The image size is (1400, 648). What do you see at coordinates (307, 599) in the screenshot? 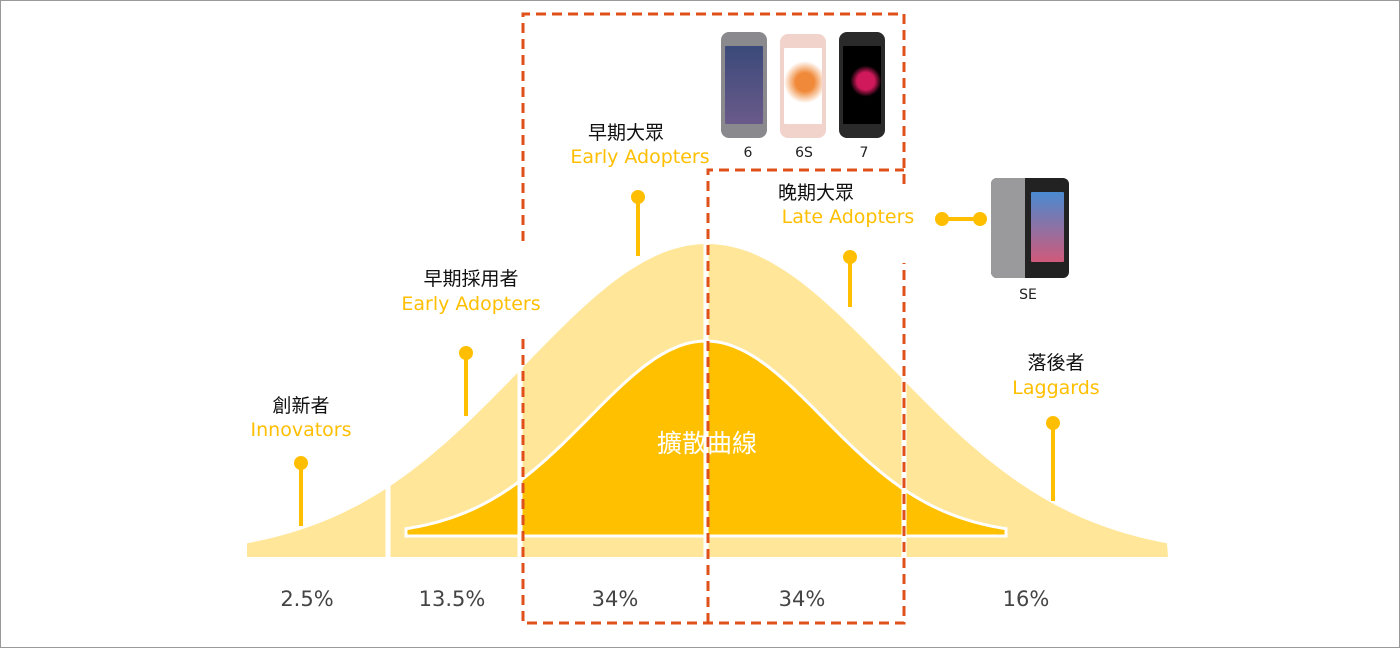
I see `percent-innovators: 2.5%` at bounding box center [307, 599].